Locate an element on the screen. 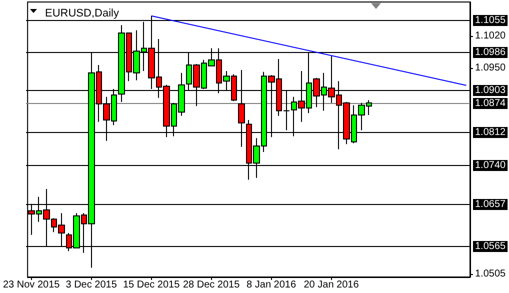 The width and height of the screenshot is (509, 293). x-tick-label: 15 Dec 2015 is located at coordinates (151, 285).